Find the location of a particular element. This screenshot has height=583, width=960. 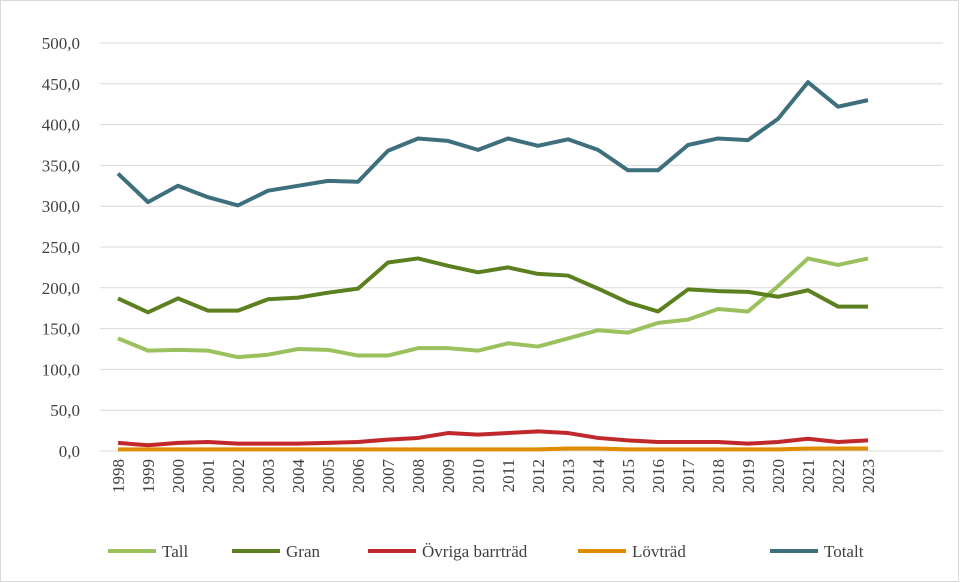

y-tick-label: 300,0 is located at coordinates (61, 206).